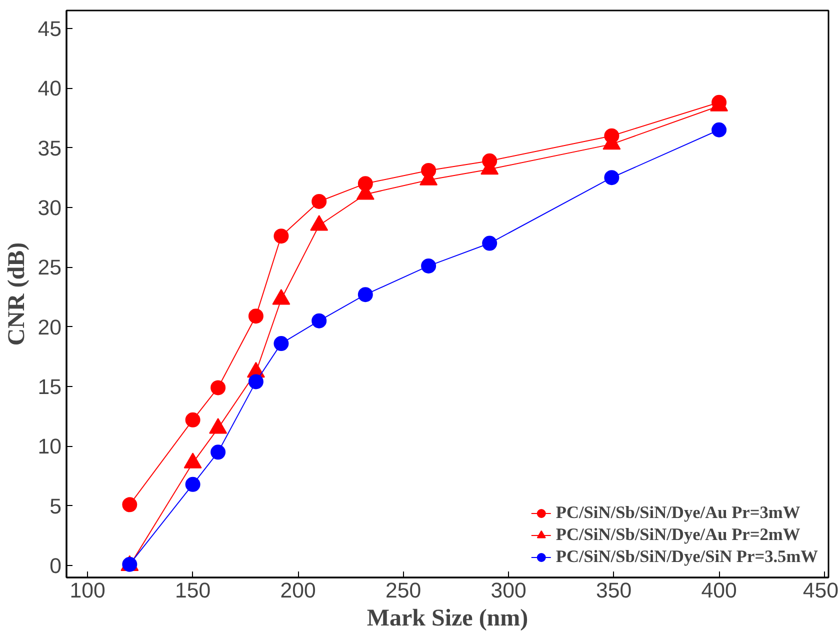 Image resolution: width=838 pixels, height=634 pixels. I want to click on legend-label: PC/SiN/Sb/SiN/Dye/Au Pr=3mW, so click(678, 513).